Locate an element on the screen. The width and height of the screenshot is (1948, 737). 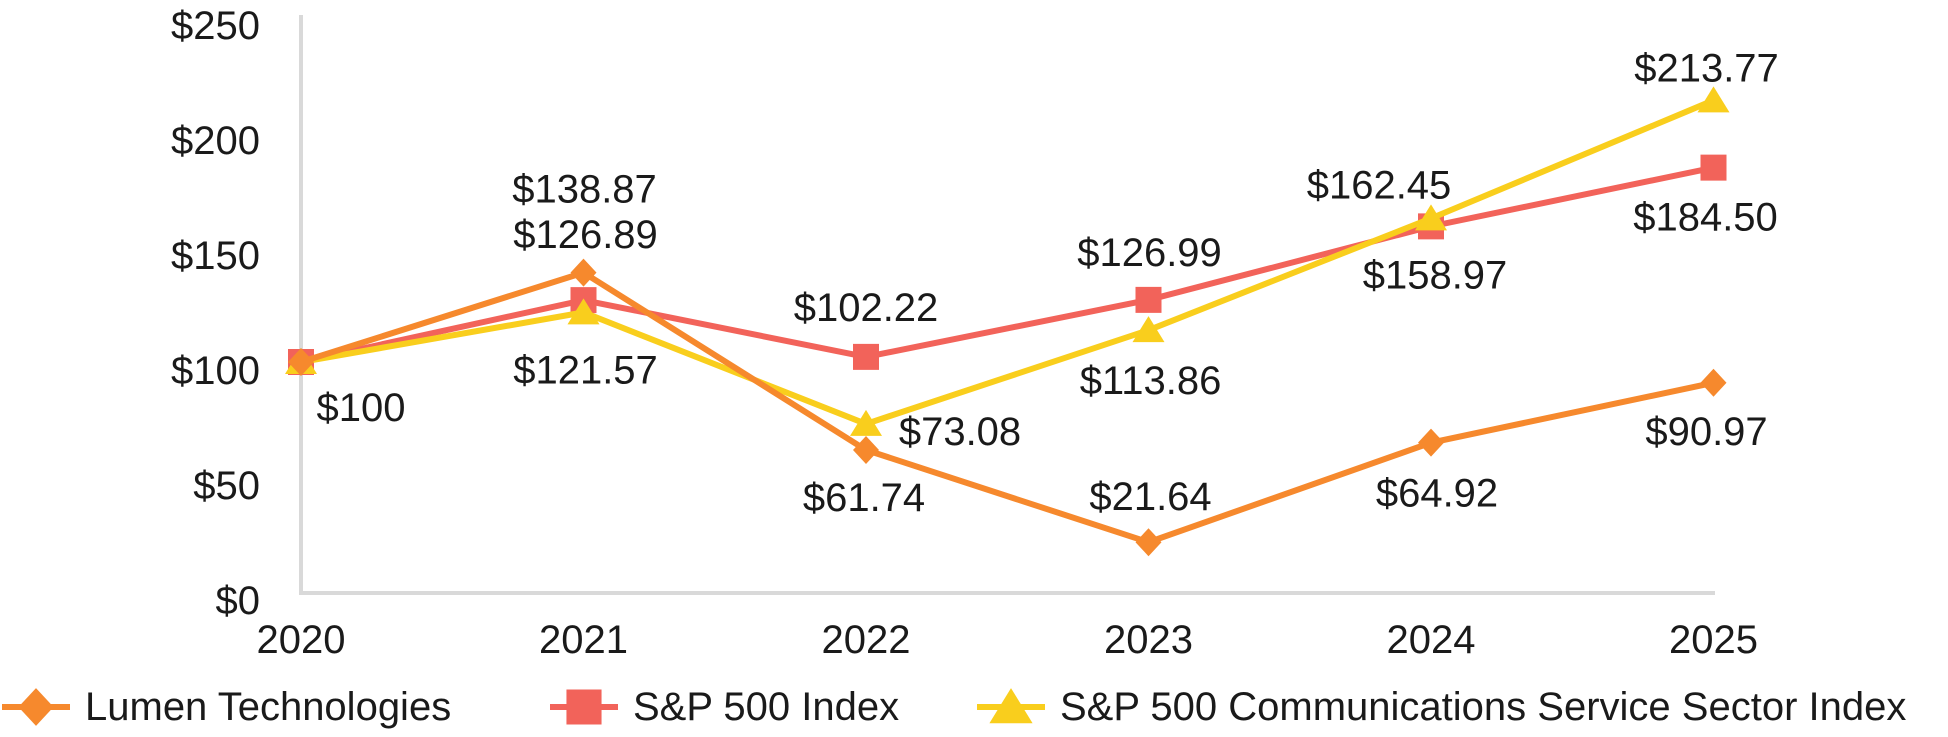
data-label: $73.08 is located at coordinates (960, 432).